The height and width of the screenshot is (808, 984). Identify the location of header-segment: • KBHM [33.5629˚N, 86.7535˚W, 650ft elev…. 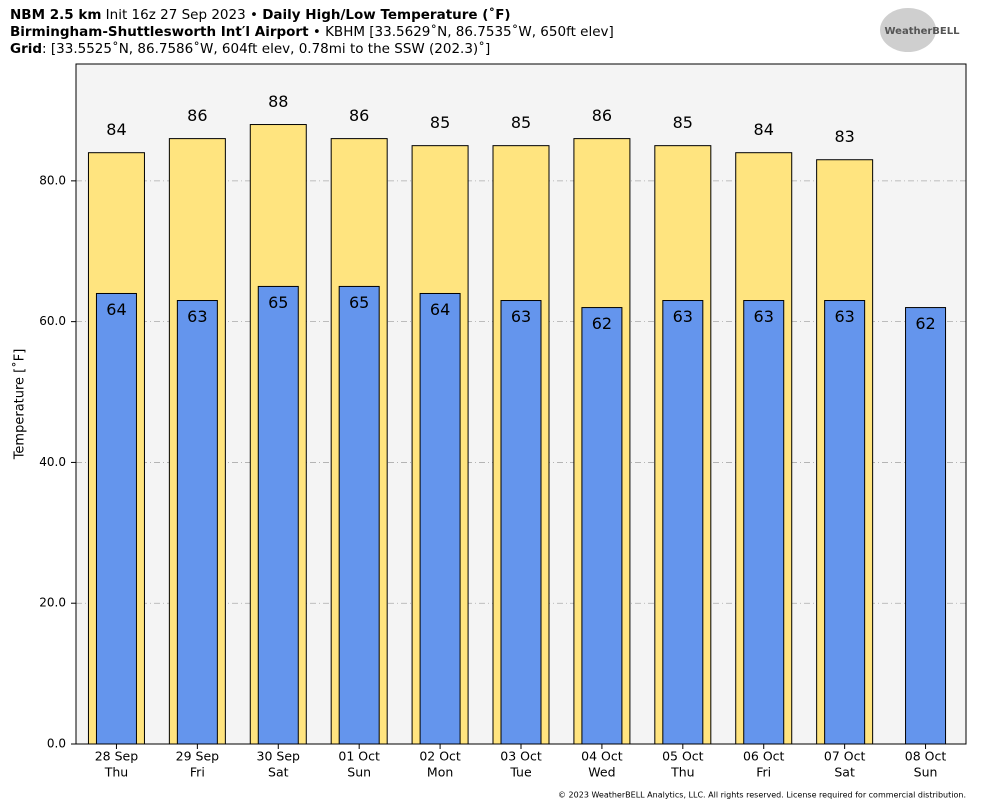
(461, 31).